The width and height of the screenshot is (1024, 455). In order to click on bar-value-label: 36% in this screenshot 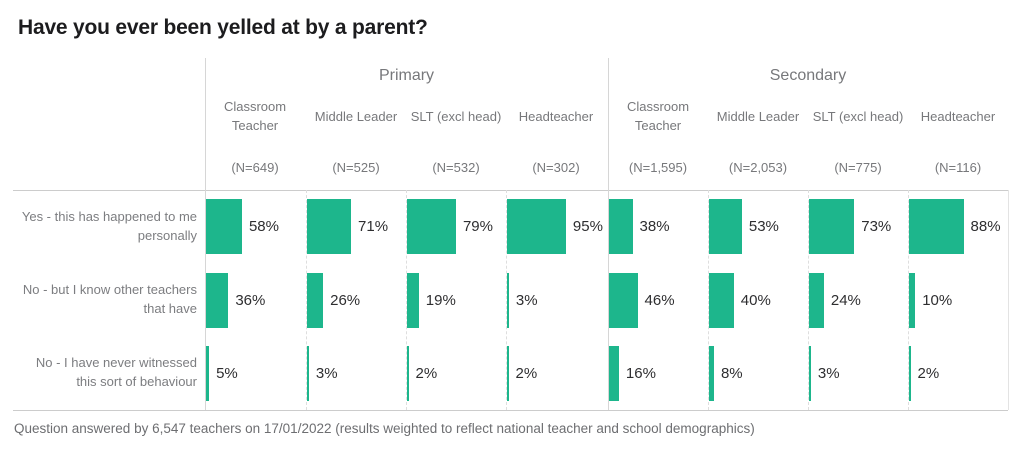, I will do `click(250, 300)`.